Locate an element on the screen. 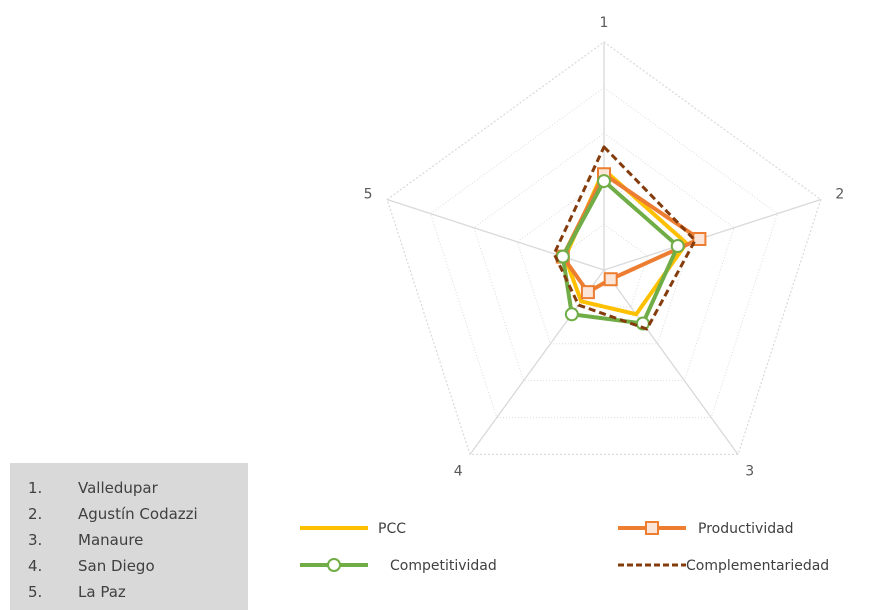  key-number: 1. is located at coordinates (35, 488).